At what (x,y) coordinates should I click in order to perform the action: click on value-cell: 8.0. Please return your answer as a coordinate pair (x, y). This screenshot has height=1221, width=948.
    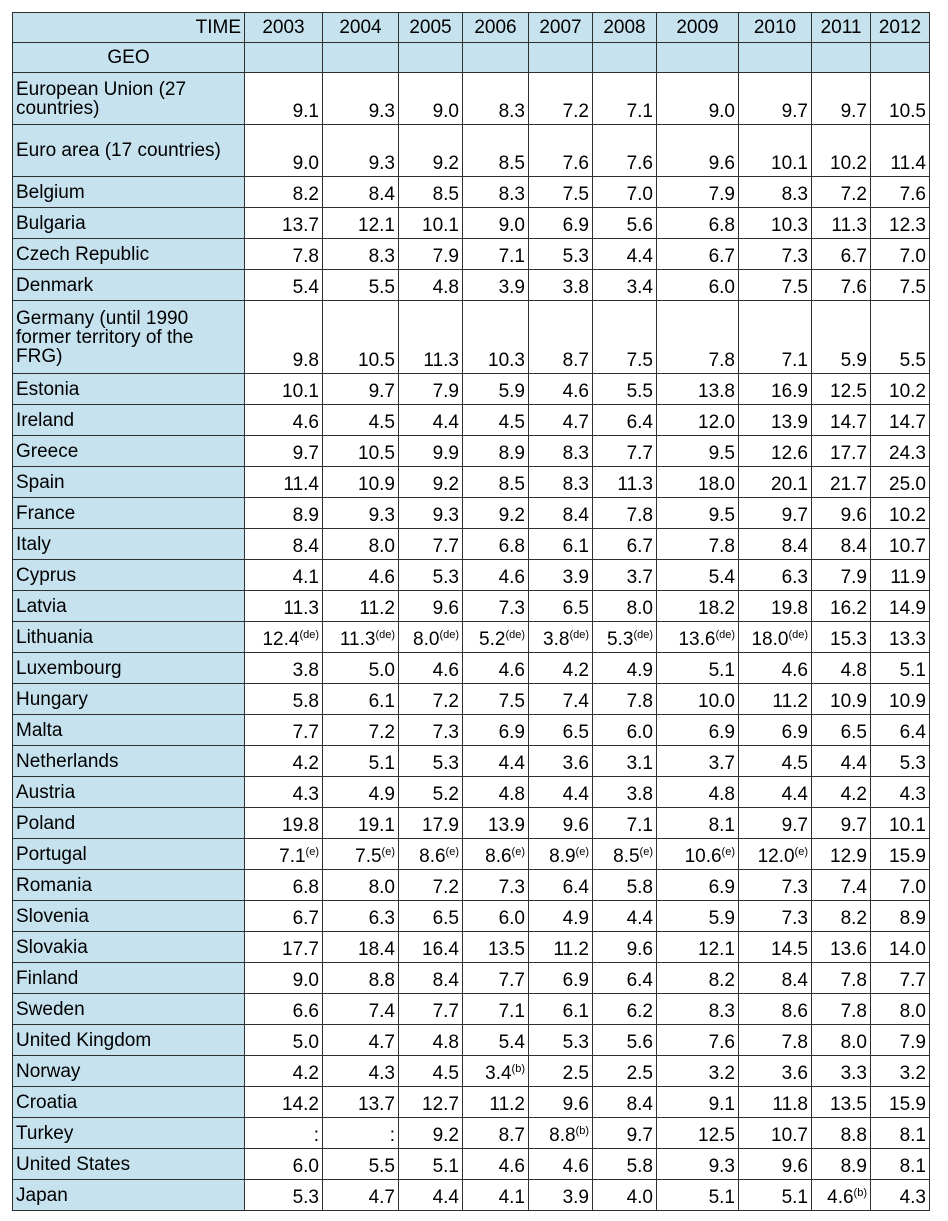
    Looking at the image, I should click on (841, 1040).